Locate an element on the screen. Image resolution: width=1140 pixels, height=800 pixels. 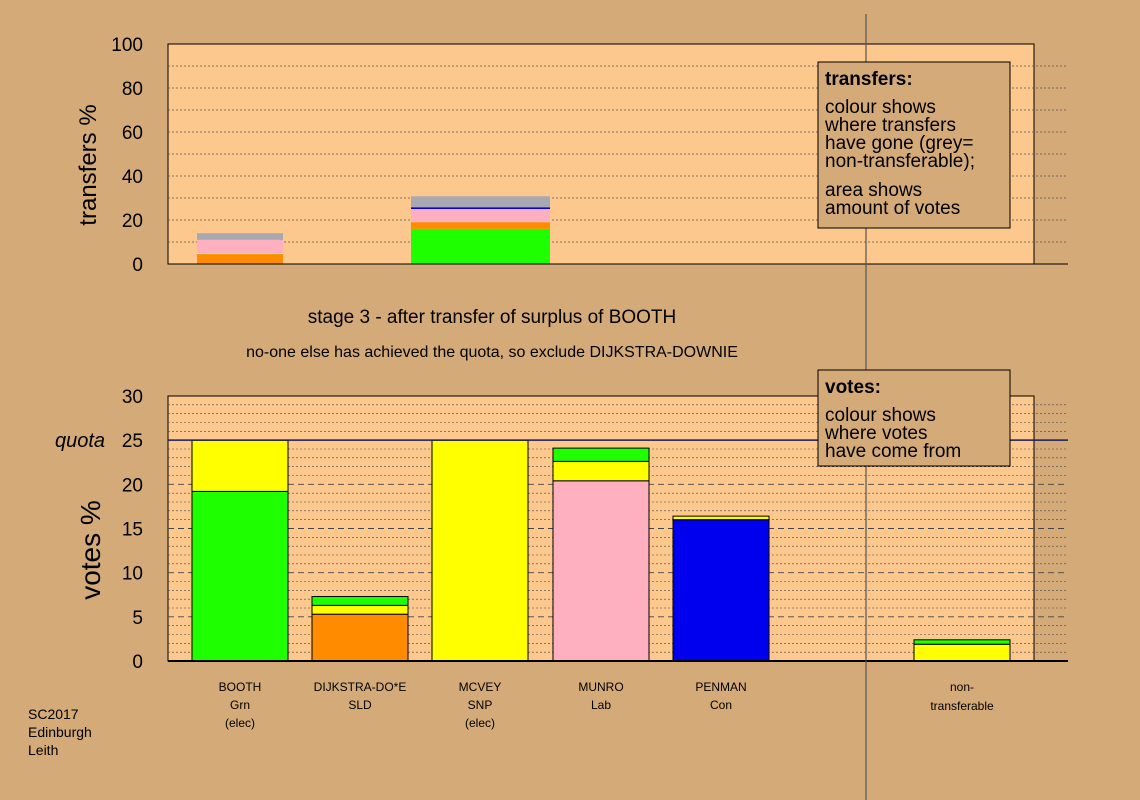
votes-legend-line: where votes is located at coordinates (875, 433).